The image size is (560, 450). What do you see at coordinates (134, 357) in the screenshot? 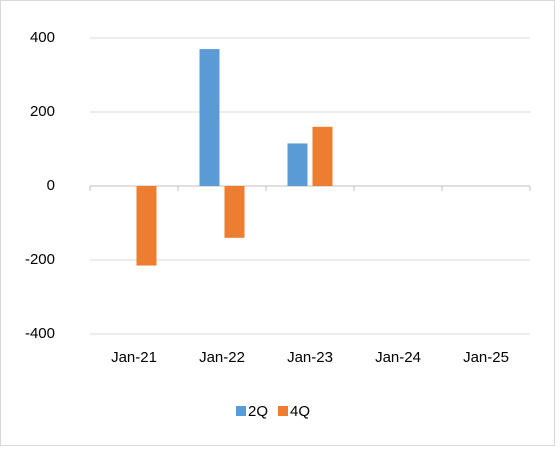
I see `x-tick-label: Jan-21` at bounding box center [134, 357].